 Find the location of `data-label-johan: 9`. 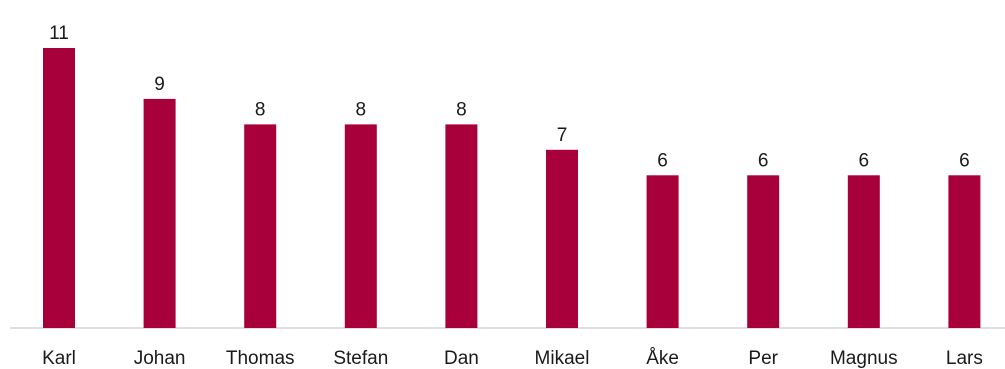

data-label-johan: 9 is located at coordinates (159, 84).